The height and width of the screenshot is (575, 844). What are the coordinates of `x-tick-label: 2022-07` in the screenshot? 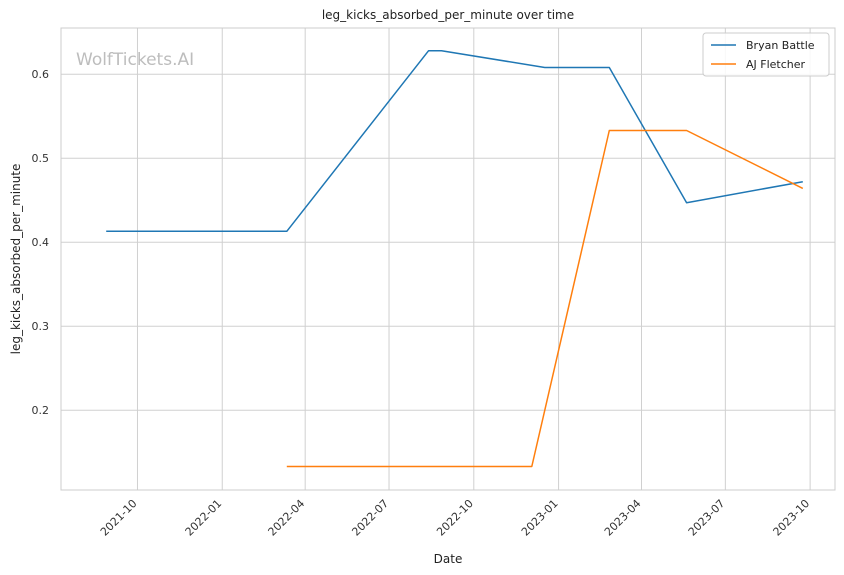 It's located at (370, 518).